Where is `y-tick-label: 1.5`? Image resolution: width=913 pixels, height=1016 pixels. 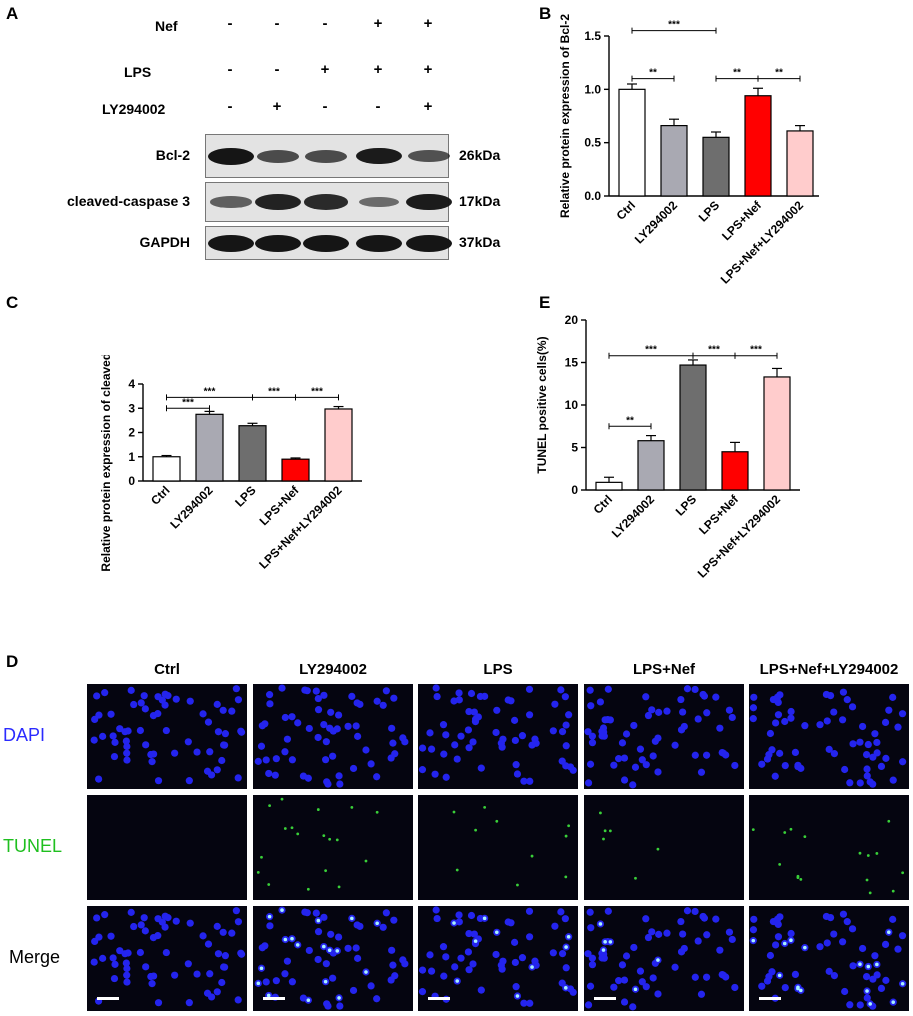 y-tick-label: 1.5 is located at coordinates (592, 36).